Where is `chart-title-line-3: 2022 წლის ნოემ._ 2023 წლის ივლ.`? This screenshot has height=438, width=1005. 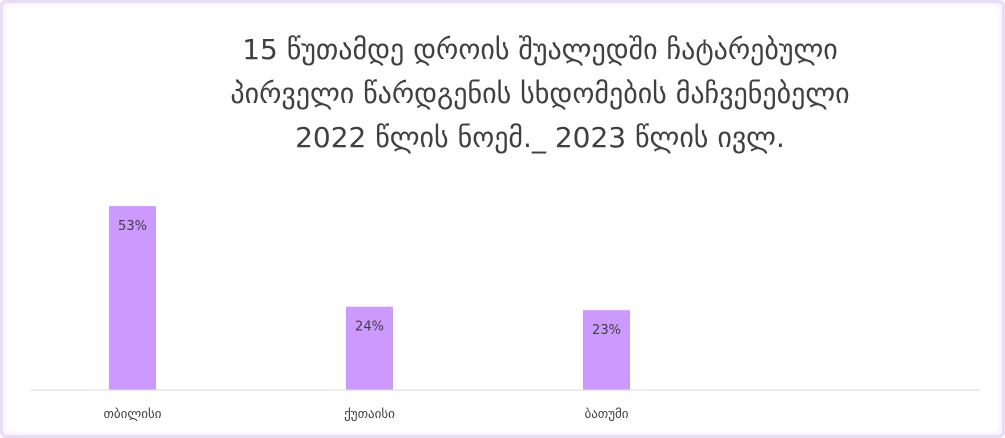 chart-title-line-3: 2022 წლის ნოემ._ 2023 წლის ივლ. is located at coordinates (540, 137).